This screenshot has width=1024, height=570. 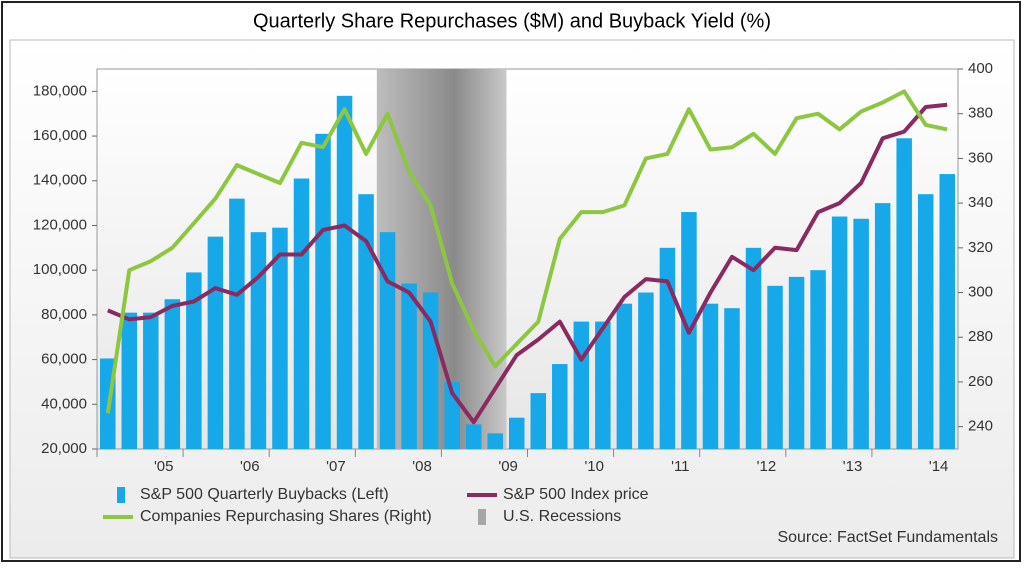 What do you see at coordinates (980, 157) in the screenshot?
I see `y2-tick-label: 360` at bounding box center [980, 157].